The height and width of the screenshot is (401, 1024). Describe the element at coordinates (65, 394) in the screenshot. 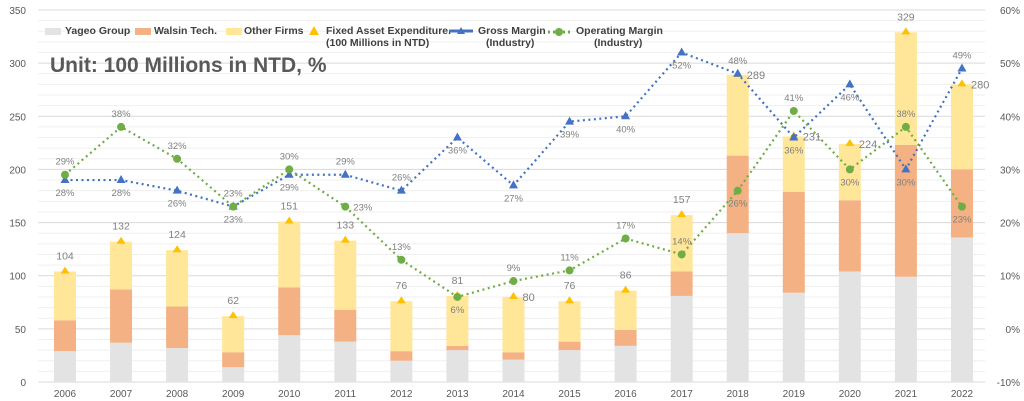

I see `x-tick-label: 2006` at that location.